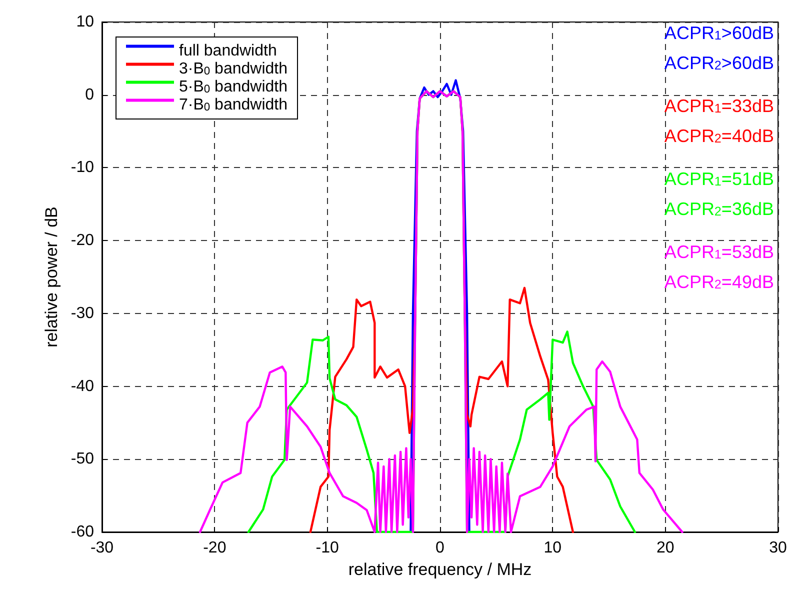 This screenshot has width=804, height=598. What do you see at coordinates (719, 252) in the screenshot?
I see `annotation: ACPR1=53dB` at bounding box center [719, 252].